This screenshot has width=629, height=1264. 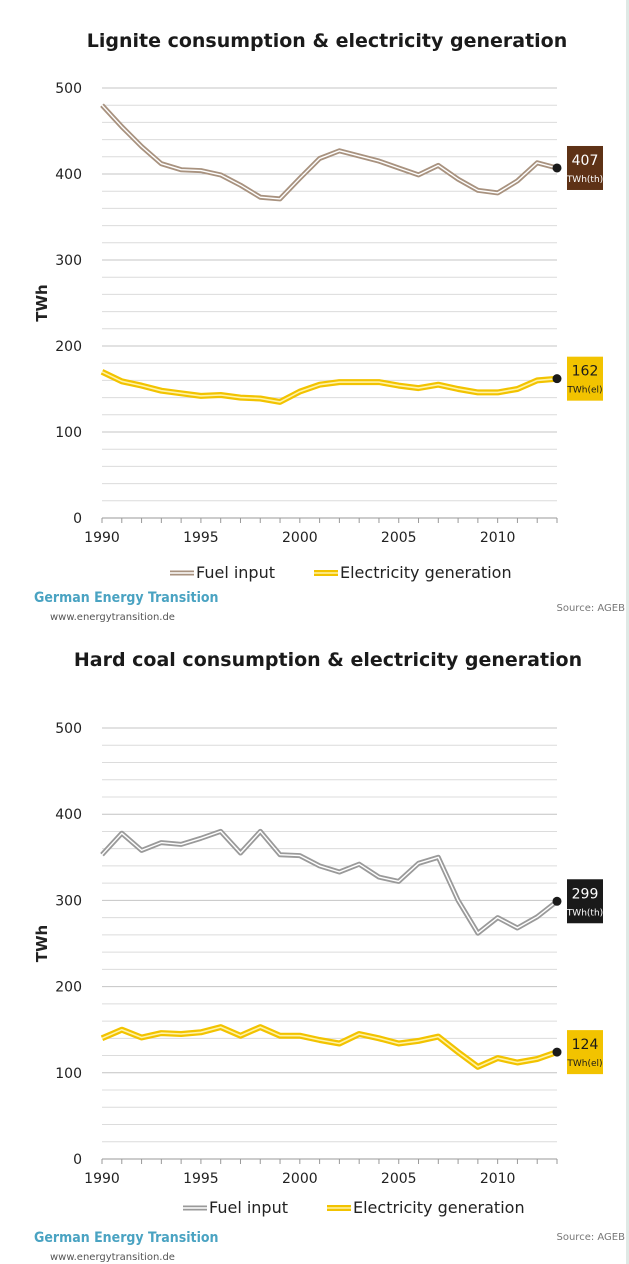 I want to click on series-line-outer, so click(x=329, y=152).